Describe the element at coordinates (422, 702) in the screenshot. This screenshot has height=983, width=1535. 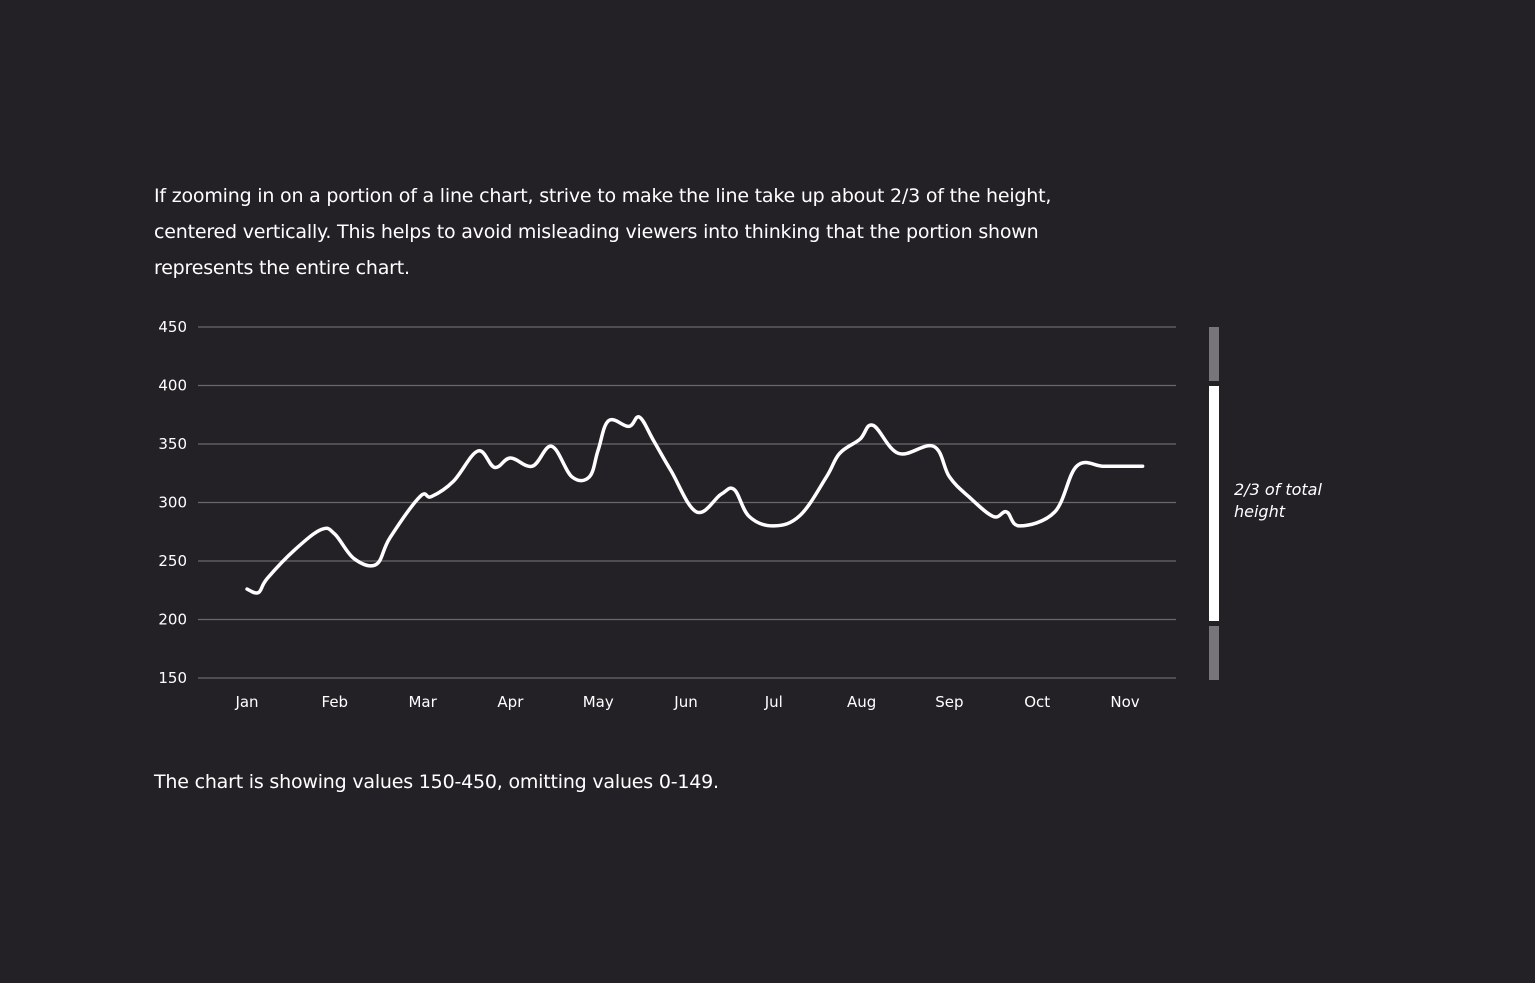
I see `x-tick-label: Mar` at that location.